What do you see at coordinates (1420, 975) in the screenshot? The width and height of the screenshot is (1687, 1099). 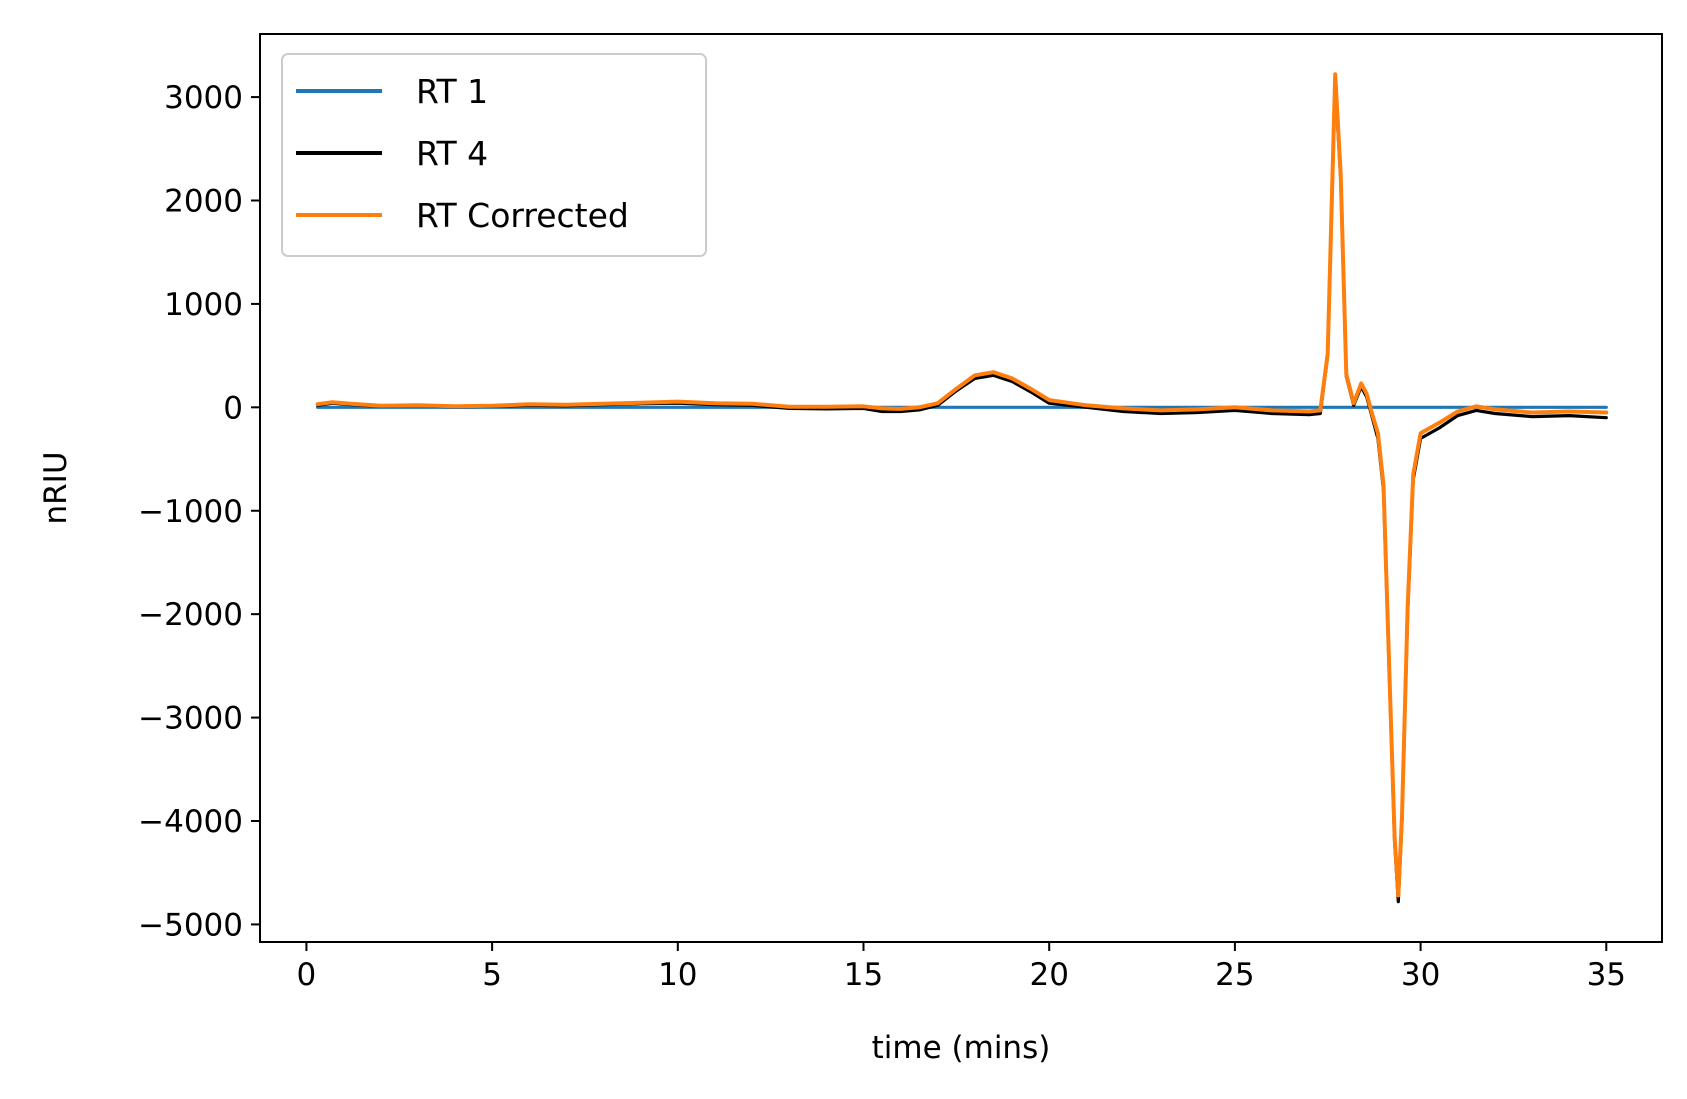 I see `x-tick-label: 30` at bounding box center [1420, 975].